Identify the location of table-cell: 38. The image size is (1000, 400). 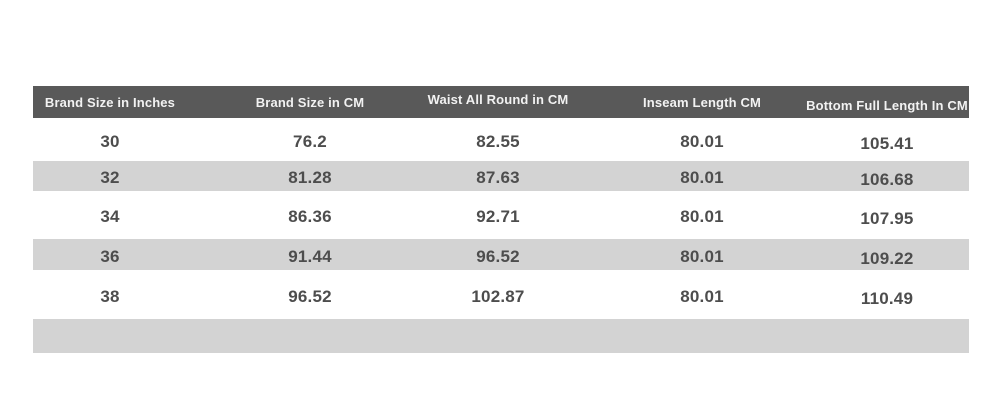
(110, 296).